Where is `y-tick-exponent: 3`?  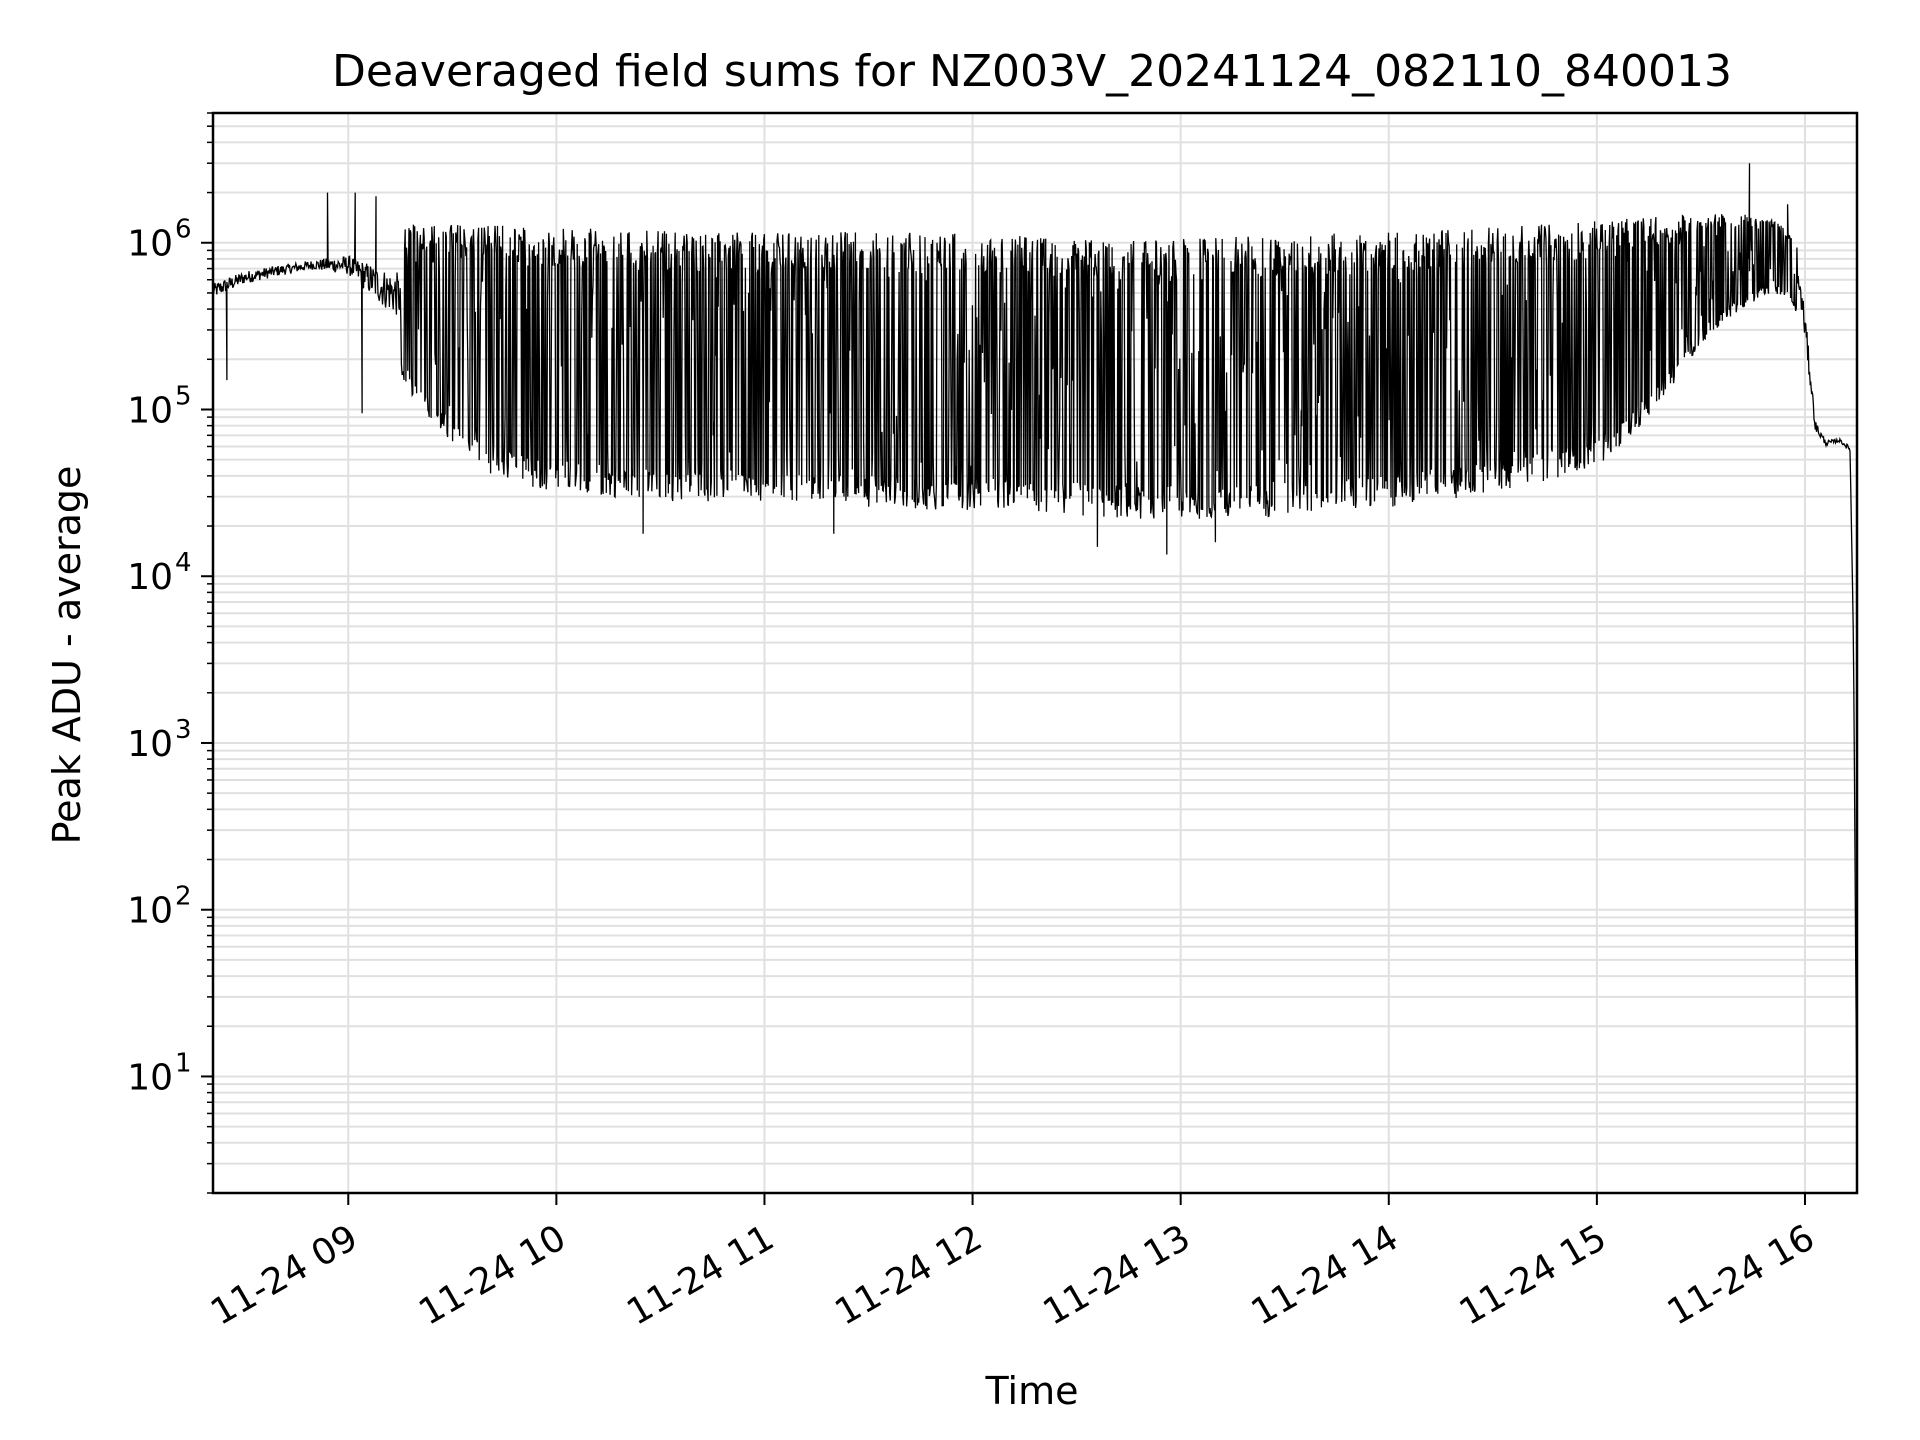
y-tick-exponent: 3 is located at coordinates (183, 730).